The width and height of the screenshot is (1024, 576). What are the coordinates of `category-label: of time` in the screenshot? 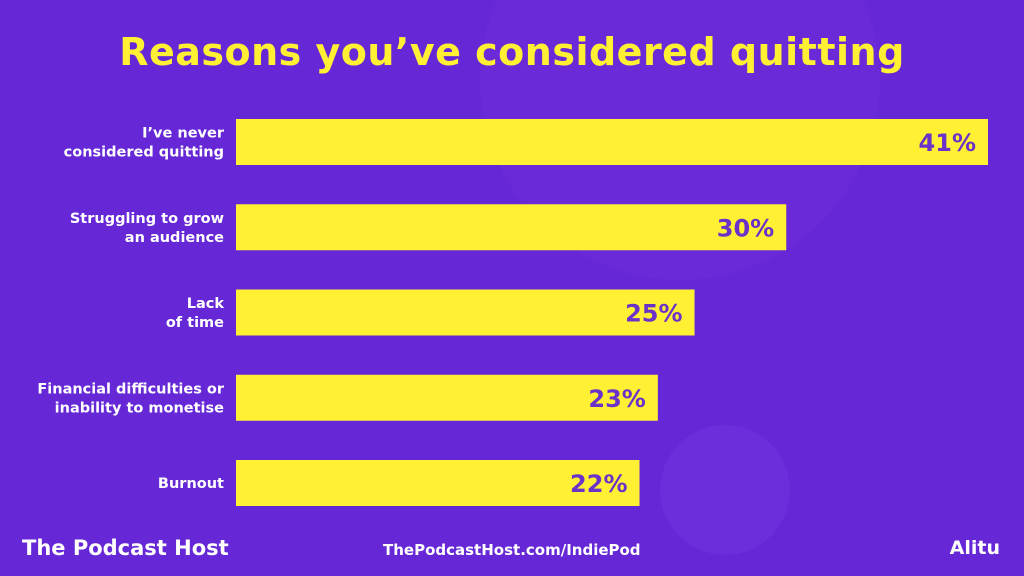 It's located at (195, 323).